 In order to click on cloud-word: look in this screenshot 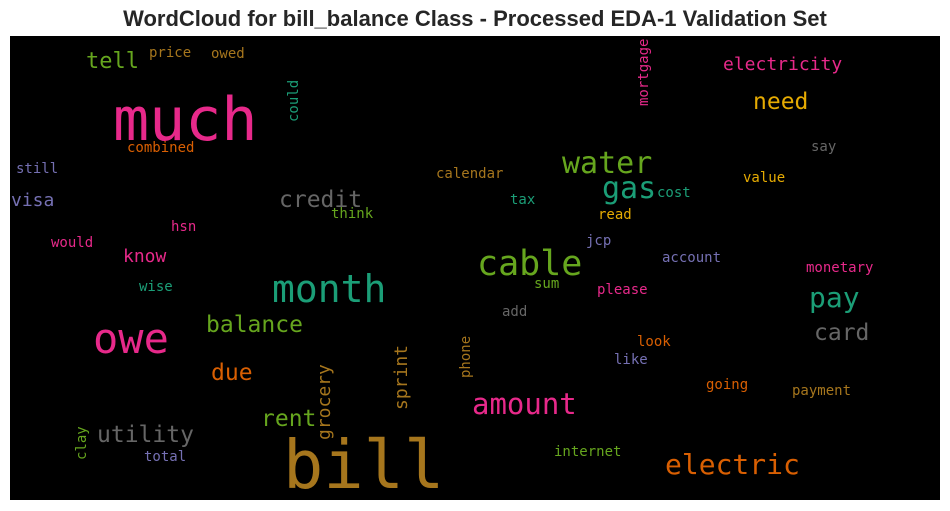, I will do `click(654, 342)`.